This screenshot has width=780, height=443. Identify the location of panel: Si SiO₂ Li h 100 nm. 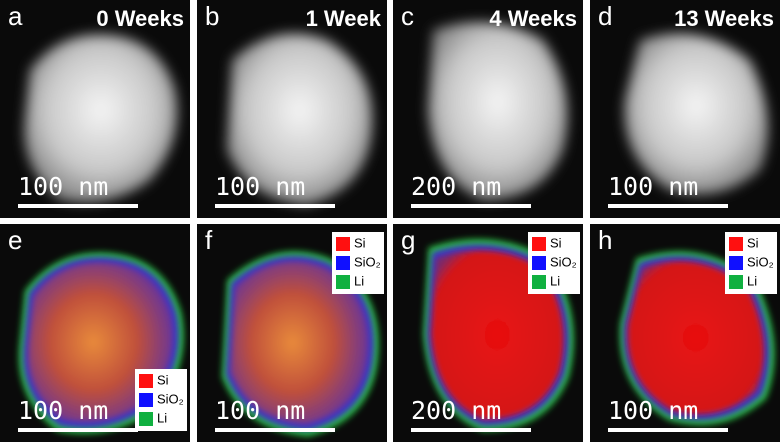
(685, 333).